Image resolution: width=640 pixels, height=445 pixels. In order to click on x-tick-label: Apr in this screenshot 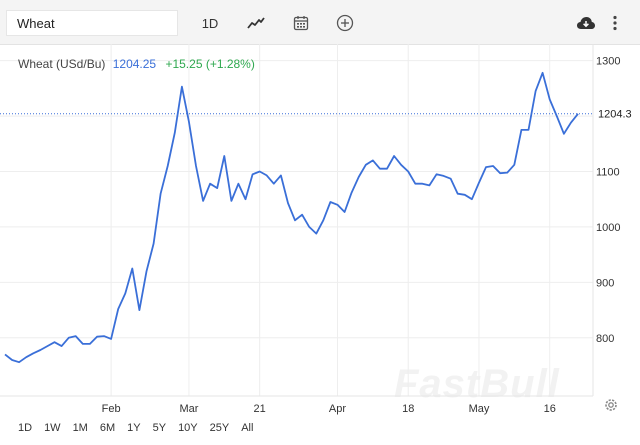, I will do `click(337, 409)`.